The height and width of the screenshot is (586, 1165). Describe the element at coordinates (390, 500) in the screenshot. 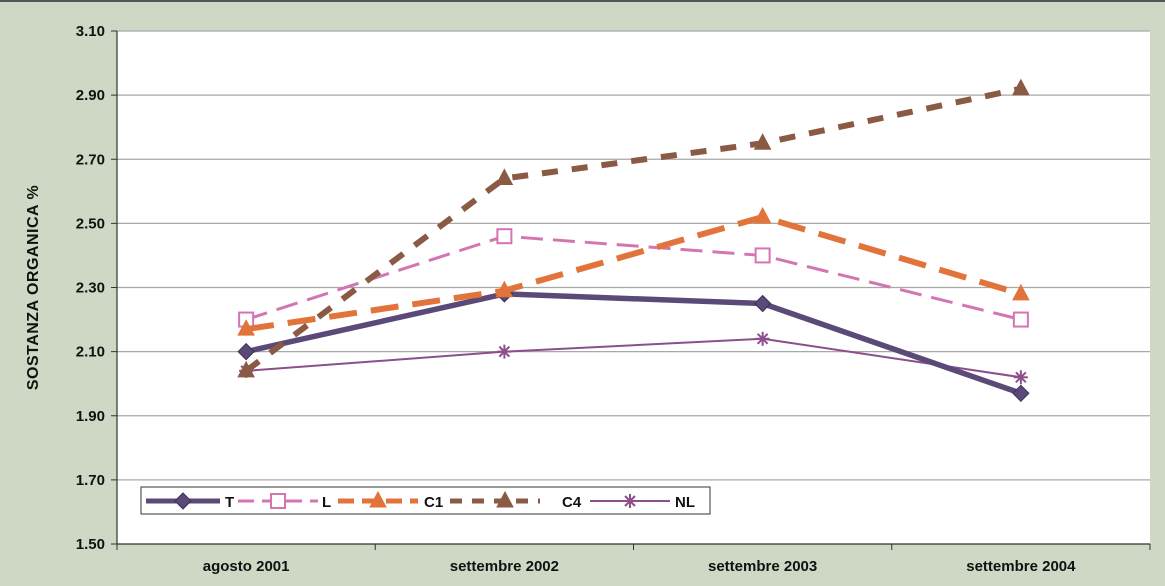

I see `legend-item-c1: C1` at that location.